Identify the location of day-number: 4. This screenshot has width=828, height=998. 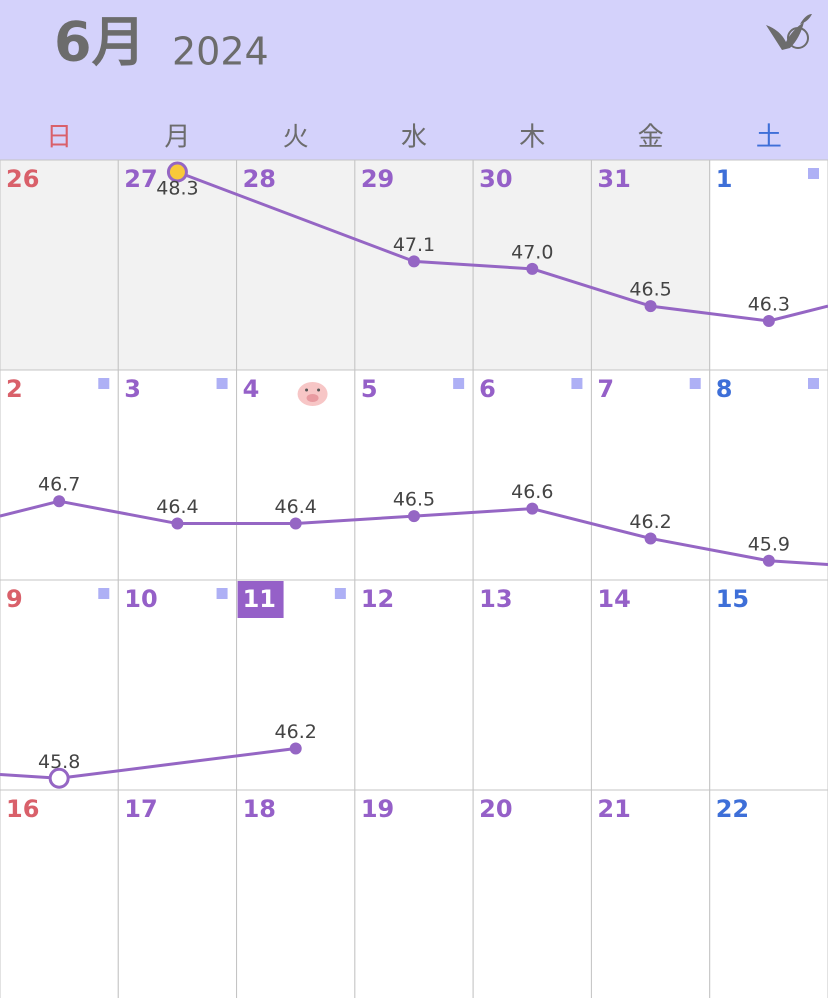
(251, 389).